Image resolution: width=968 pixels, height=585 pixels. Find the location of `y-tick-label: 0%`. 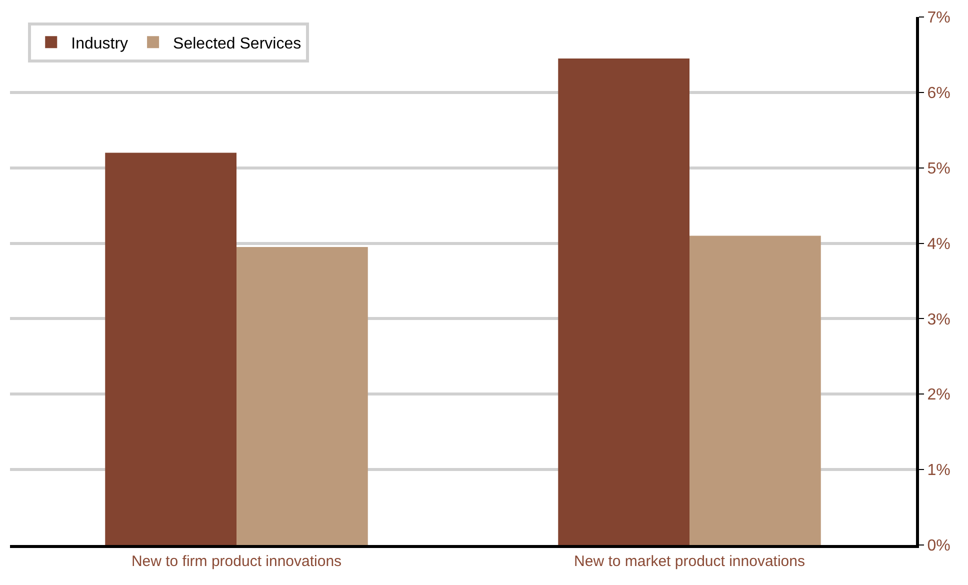

y-tick-label: 0% is located at coordinates (938, 546).